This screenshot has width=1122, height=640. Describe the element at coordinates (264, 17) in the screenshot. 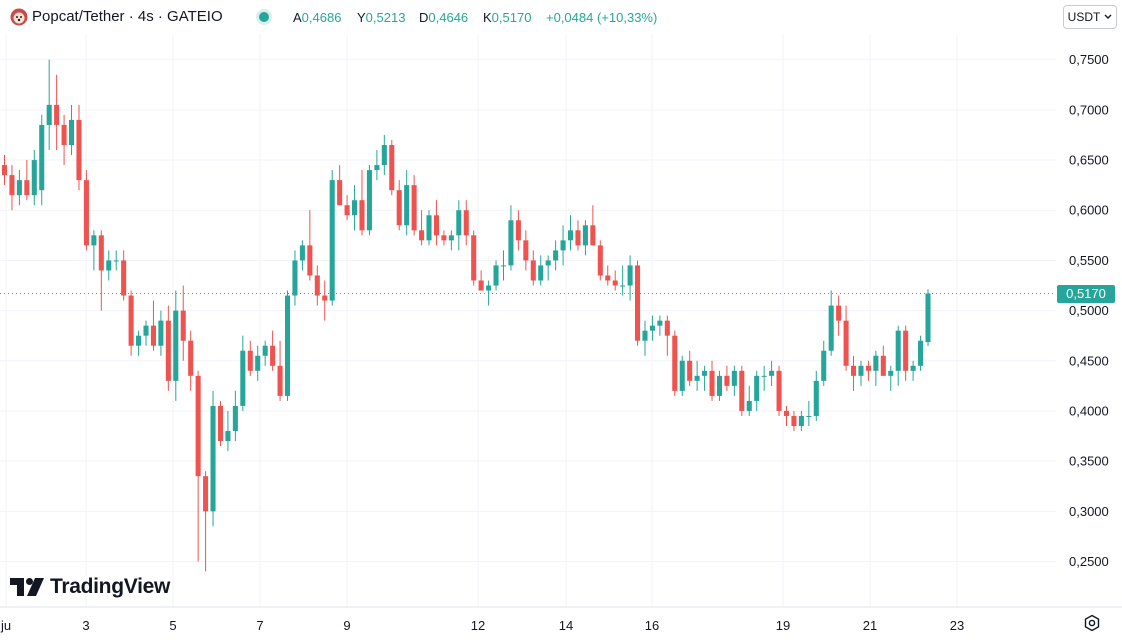

I see `market-status-dot` at that location.